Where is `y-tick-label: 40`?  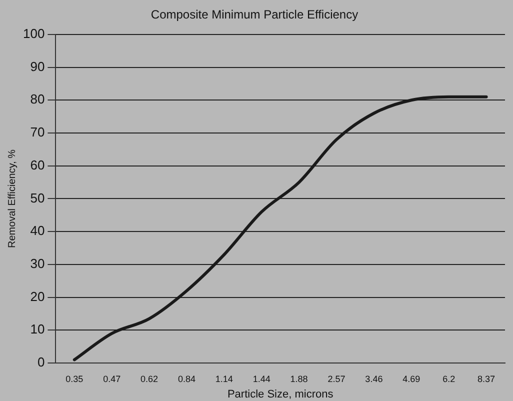 y-tick-label: 40 is located at coordinates (37, 230).